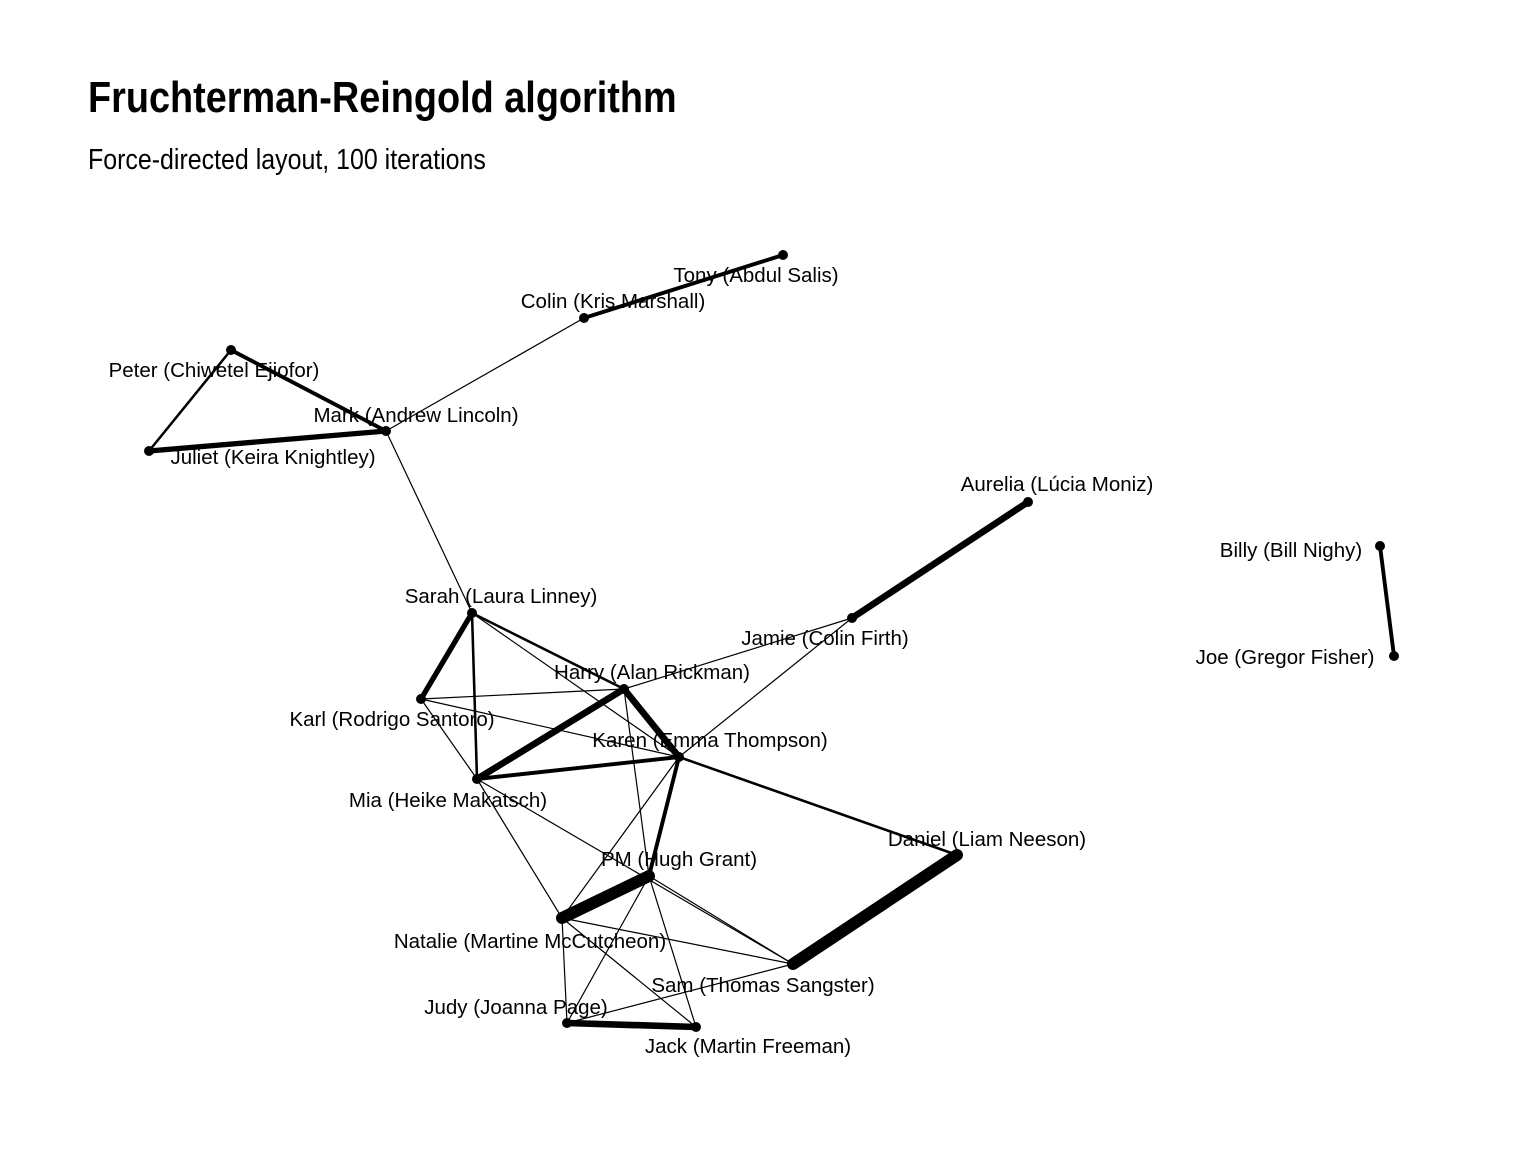 Image resolution: width=1536 pixels, height=1152 pixels. I want to click on node-aurelia, so click(1028, 502).